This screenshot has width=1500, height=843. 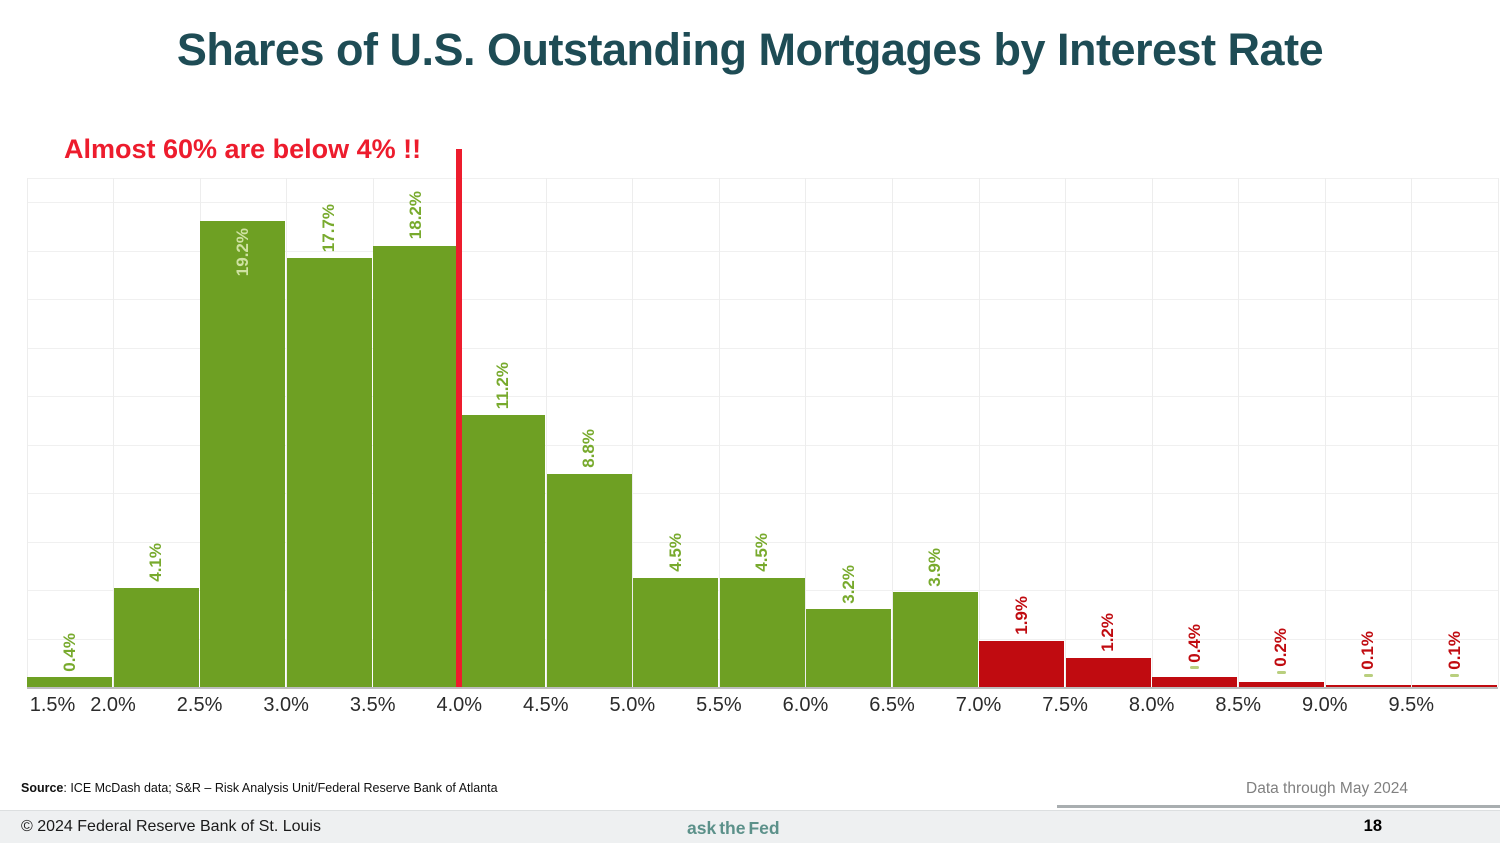 What do you see at coordinates (156, 562) in the screenshot?
I see `bar-value-label: 4.1%` at bounding box center [156, 562].